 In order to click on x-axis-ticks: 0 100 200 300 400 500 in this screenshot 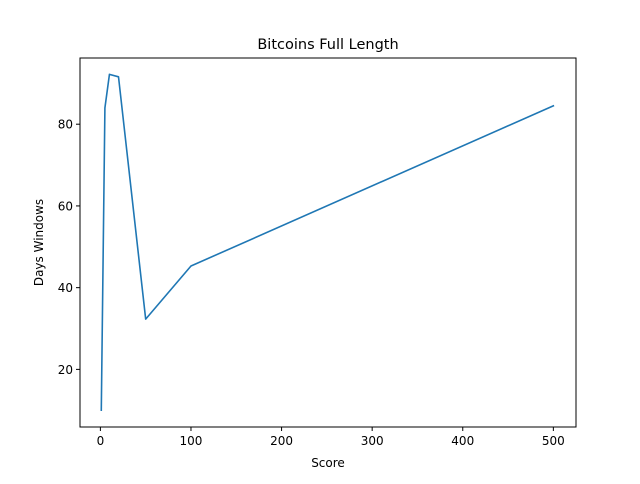, I will do `click(331, 437)`.